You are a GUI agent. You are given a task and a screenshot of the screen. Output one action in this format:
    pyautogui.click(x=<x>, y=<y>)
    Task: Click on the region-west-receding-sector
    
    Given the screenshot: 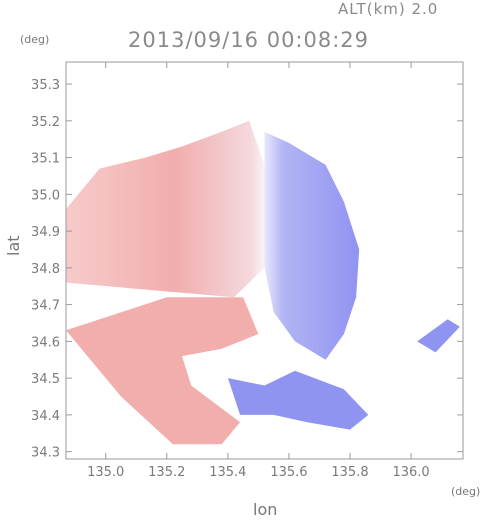 What is the action you would take?
    pyautogui.click(x=165, y=209)
    